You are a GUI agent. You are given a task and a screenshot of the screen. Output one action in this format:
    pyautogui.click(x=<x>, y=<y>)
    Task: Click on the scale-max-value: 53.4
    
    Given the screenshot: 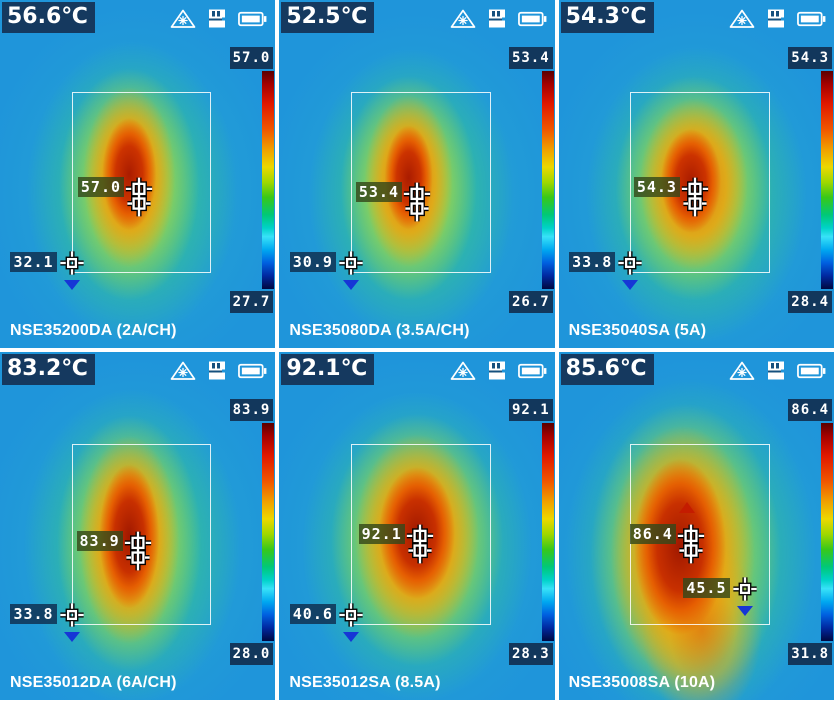 What is the action you would take?
    pyautogui.click(x=530, y=58)
    